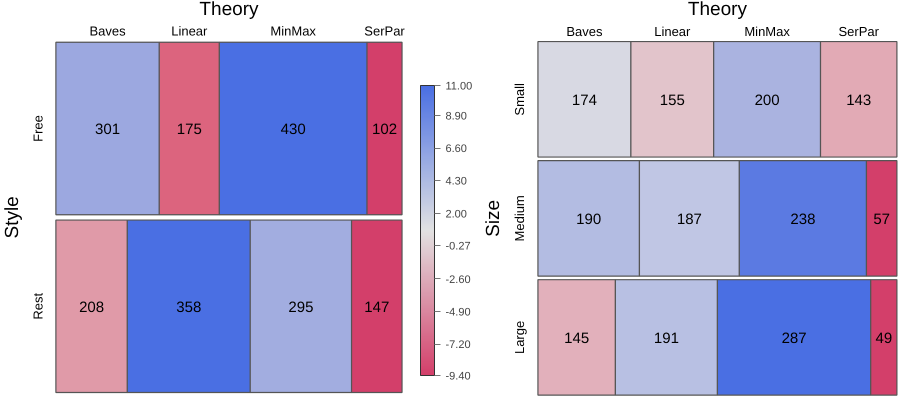 This screenshot has height=402, width=906. What do you see at coordinates (767, 100) in the screenshot?
I see `data-label: 200` at bounding box center [767, 100].